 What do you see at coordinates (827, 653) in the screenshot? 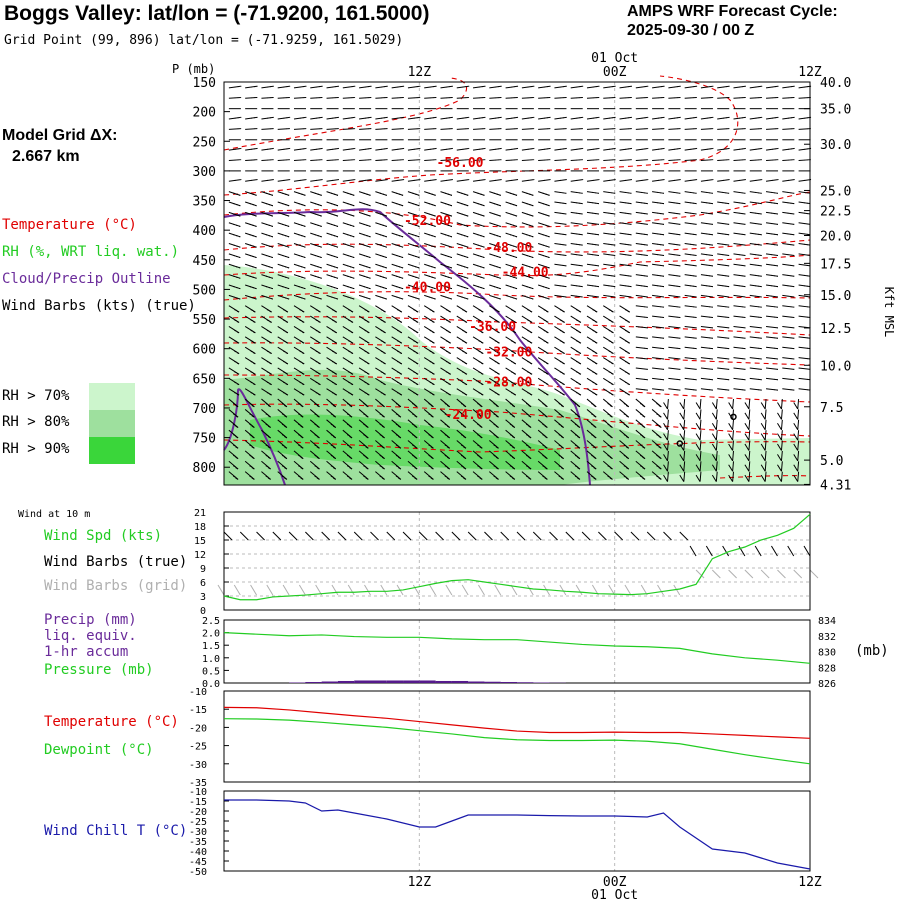
I see `pressure-tick-label-right: 830` at bounding box center [827, 653].